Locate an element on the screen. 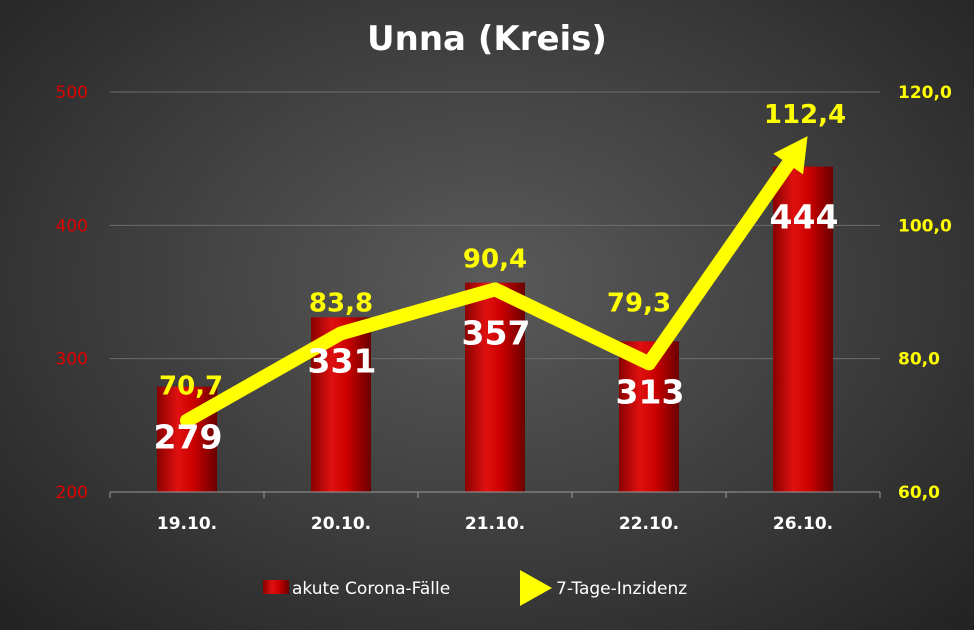  line-arrowhead is located at coordinates (790, 155).